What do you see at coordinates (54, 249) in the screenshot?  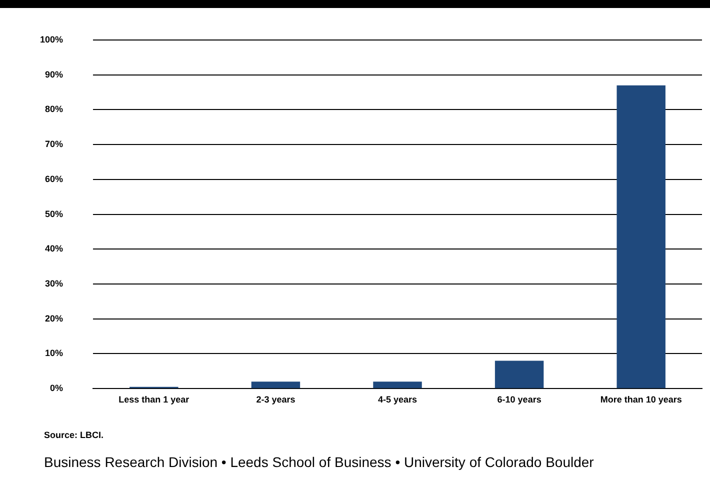 I see `y-tick-label: 40%` at bounding box center [54, 249].